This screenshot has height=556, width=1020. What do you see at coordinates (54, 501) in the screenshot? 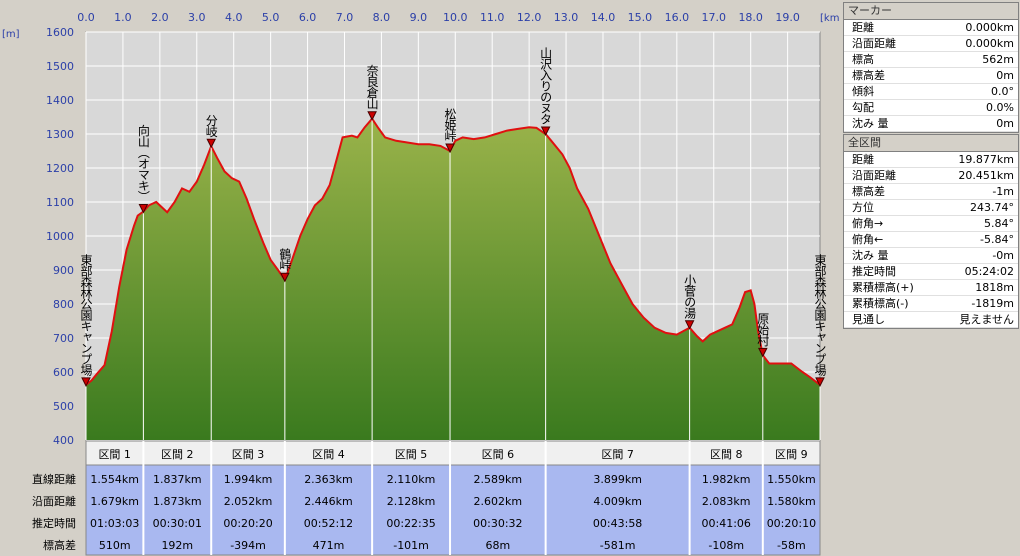
I see `section-row-label: 沿面距離` at bounding box center [54, 501].